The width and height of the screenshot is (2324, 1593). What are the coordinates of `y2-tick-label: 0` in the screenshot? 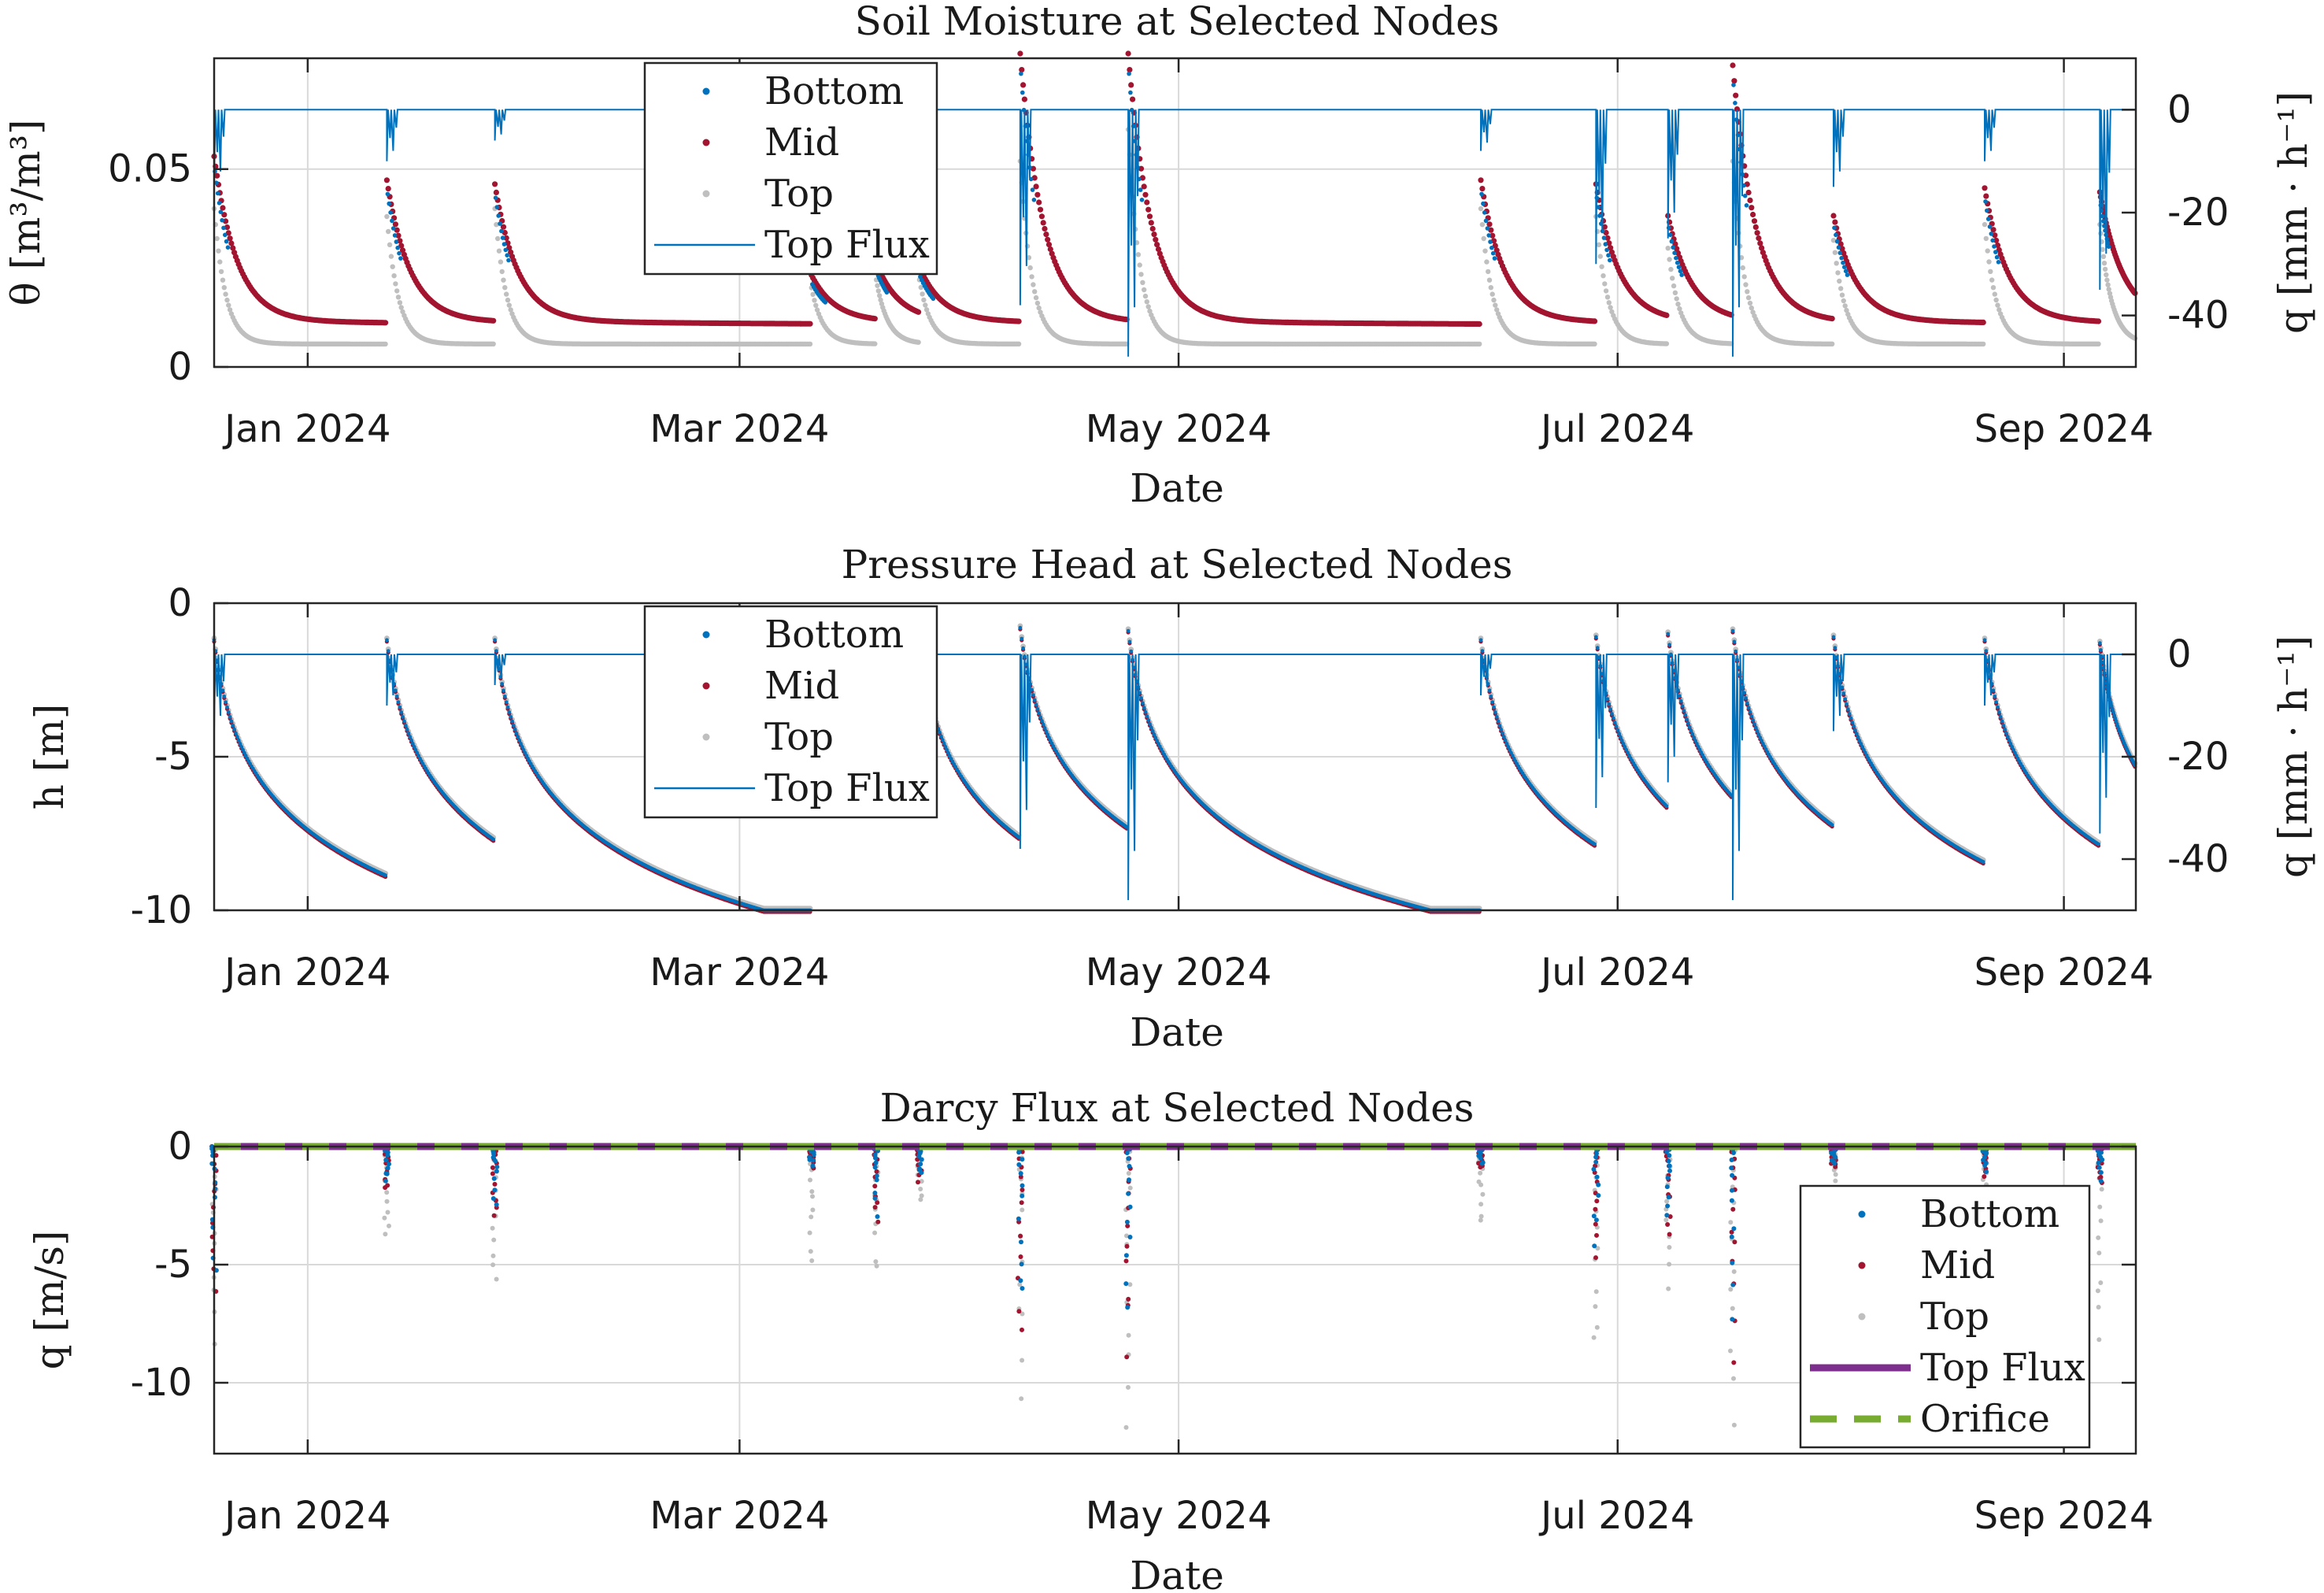 It's located at (2179, 109).